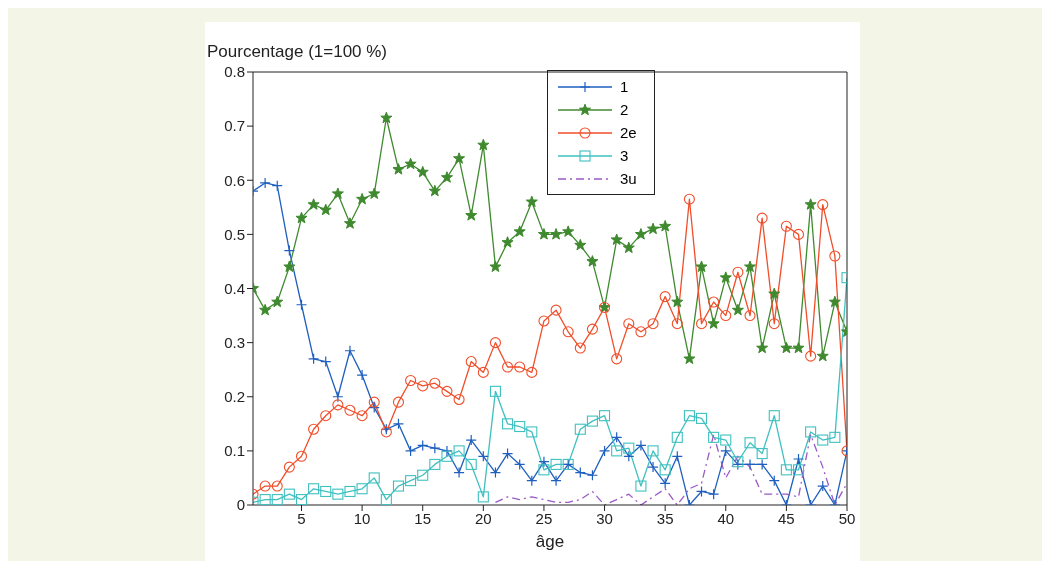  What do you see at coordinates (544, 518) in the screenshot?
I see `x-tick-label: 25` at bounding box center [544, 518].